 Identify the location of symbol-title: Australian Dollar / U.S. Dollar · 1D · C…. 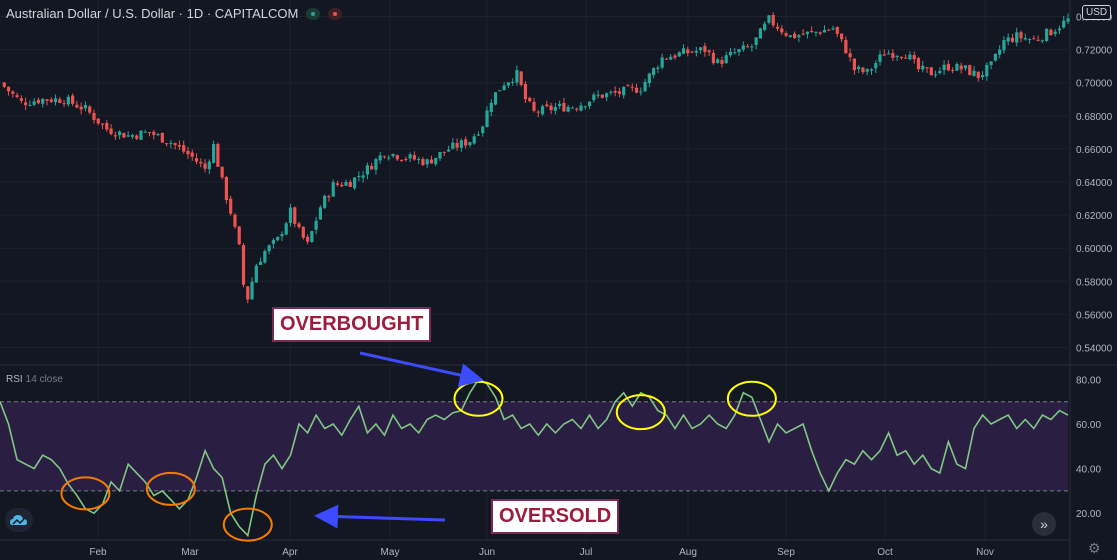
(174, 13).